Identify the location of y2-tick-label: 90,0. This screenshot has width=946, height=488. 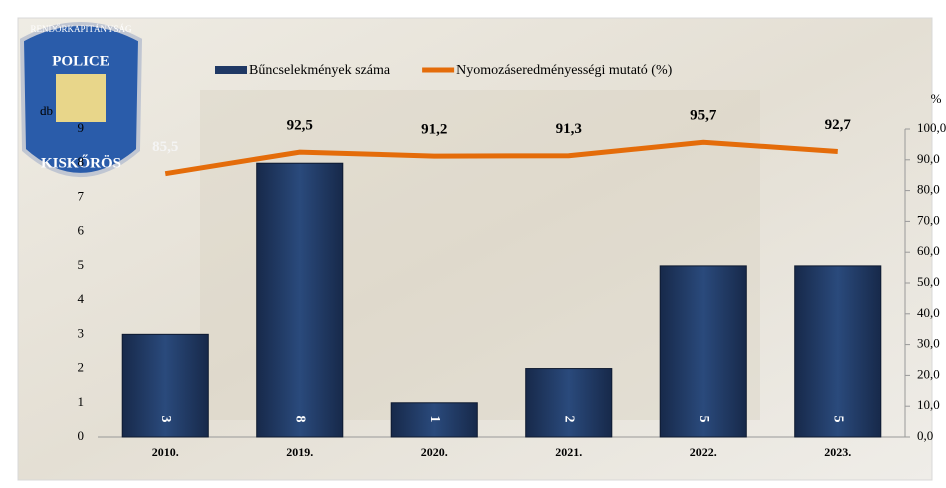
(928, 158).